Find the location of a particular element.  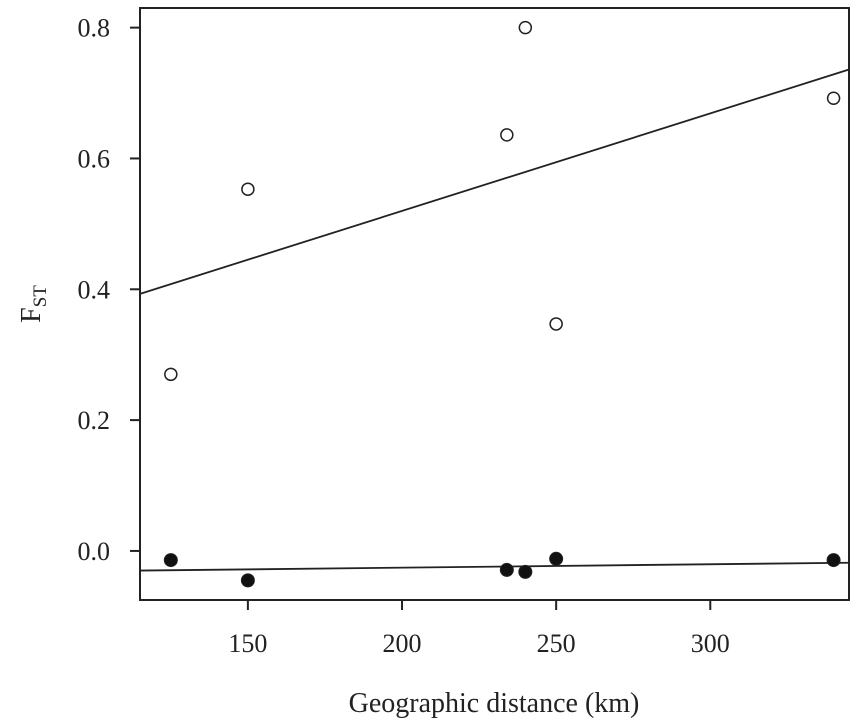

y-axis-title-main: F is located at coordinates (31, 315).